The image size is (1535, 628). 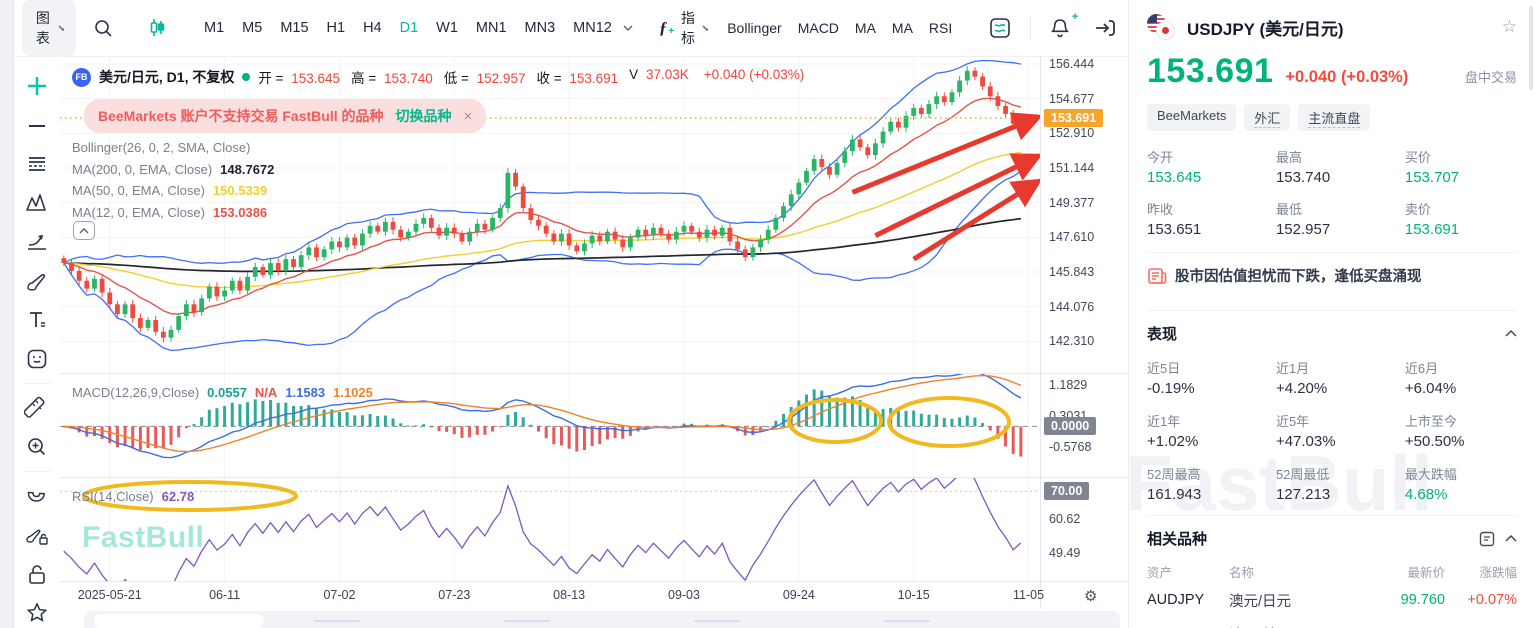 What do you see at coordinates (294, 28) in the screenshot?
I see `timeframe-m15: M15` at bounding box center [294, 28].